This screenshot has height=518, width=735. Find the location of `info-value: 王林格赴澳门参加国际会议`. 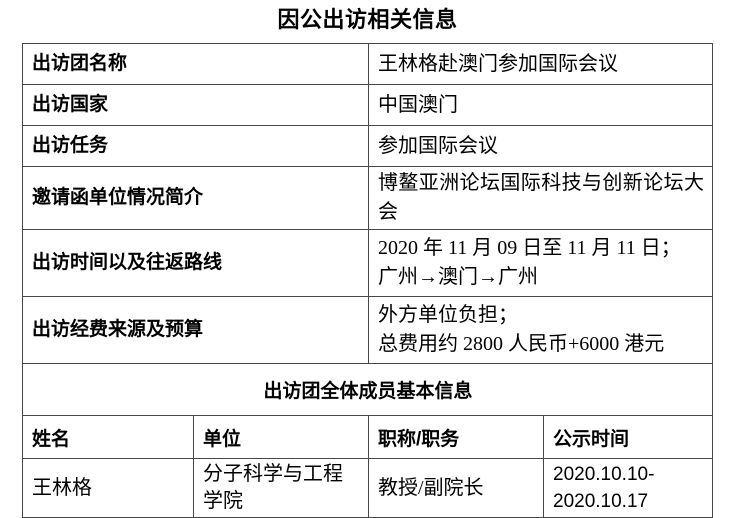

info-value: 王林格赴澳门参加国际会议 is located at coordinates (540, 64).